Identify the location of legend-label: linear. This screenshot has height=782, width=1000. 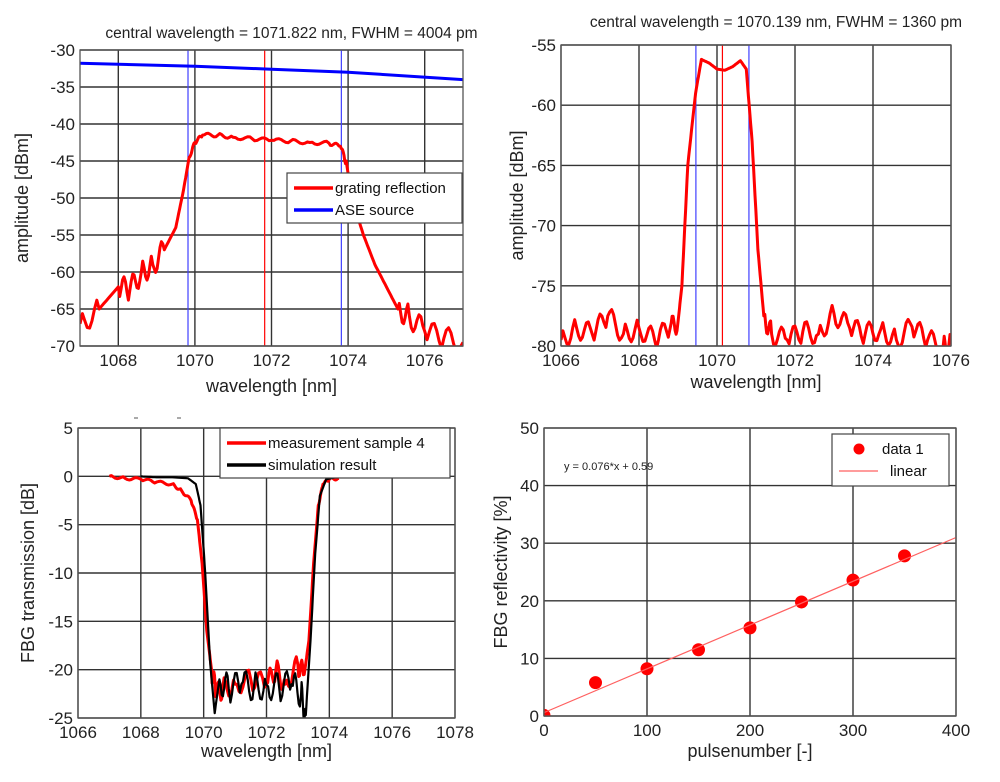
(908, 471).